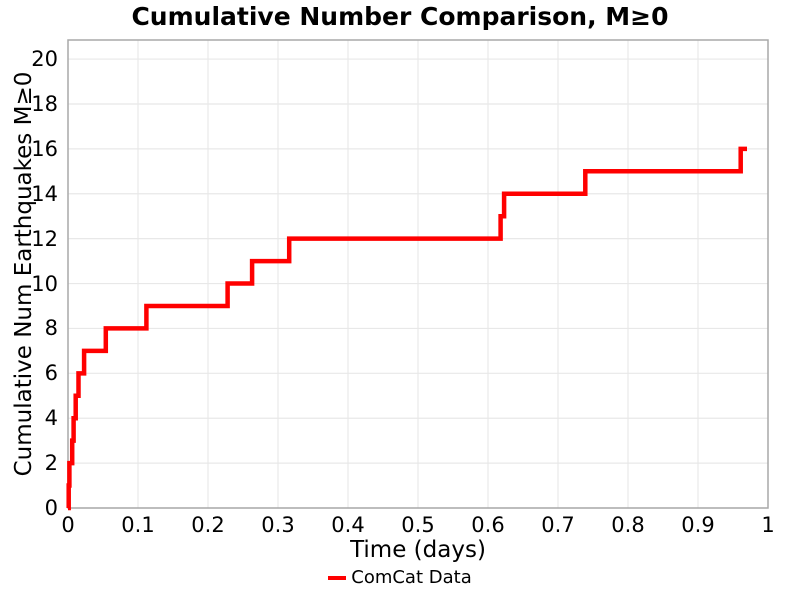 This screenshot has width=800, height=600. What do you see at coordinates (44, 193) in the screenshot?
I see `y-tick-label: 14` at bounding box center [44, 193].